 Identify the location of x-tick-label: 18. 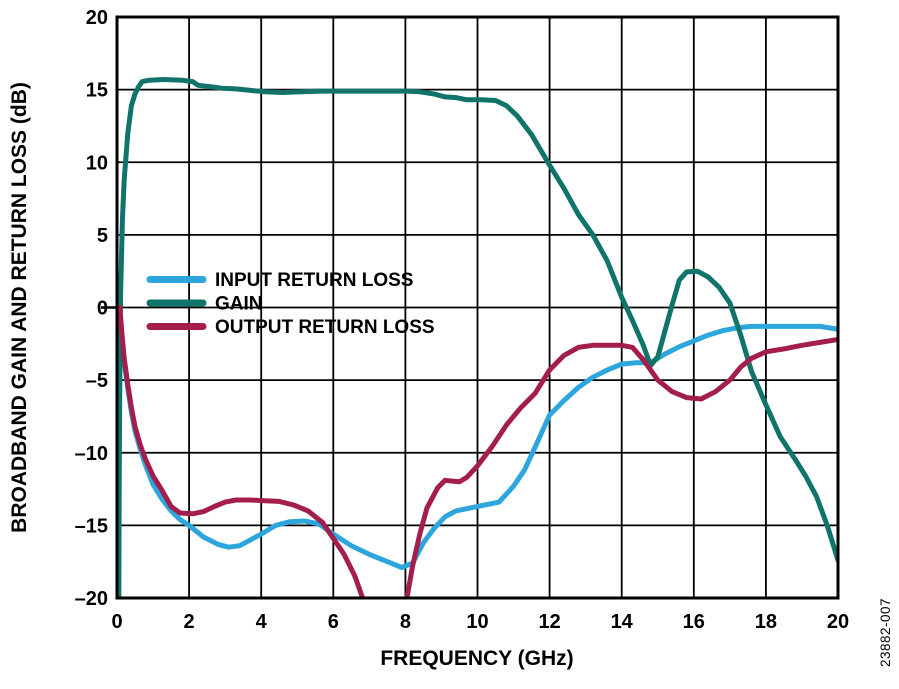
(766, 622).